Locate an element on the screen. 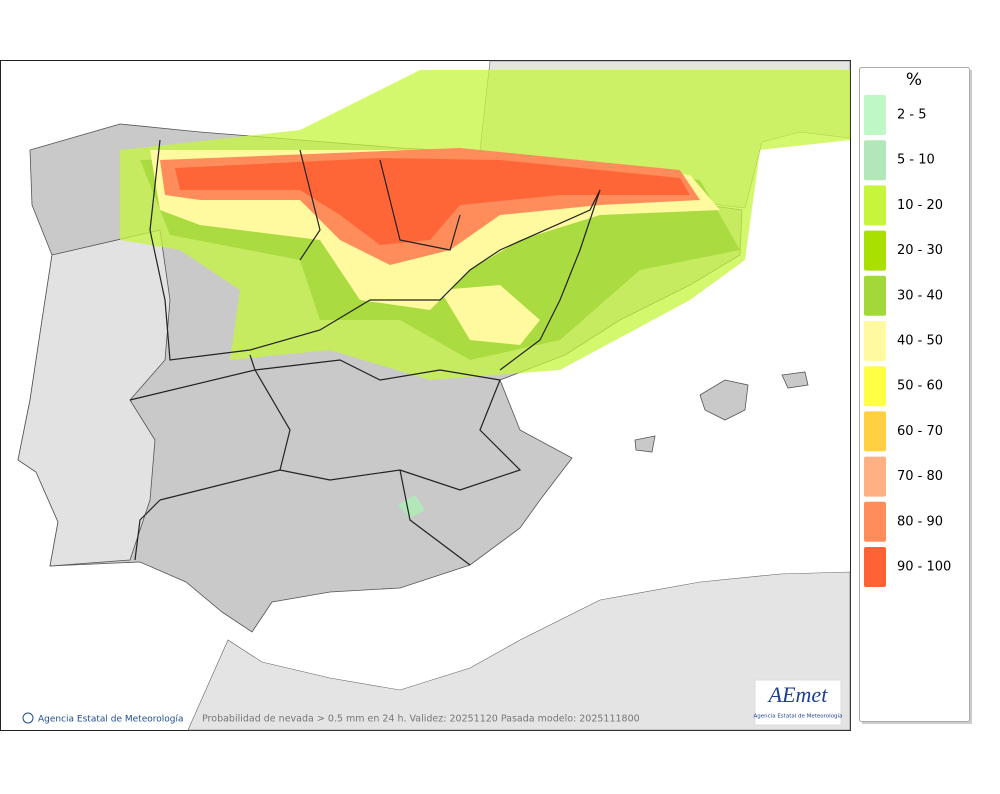  legend-label: 5 - 10 is located at coordinates (916, 160).